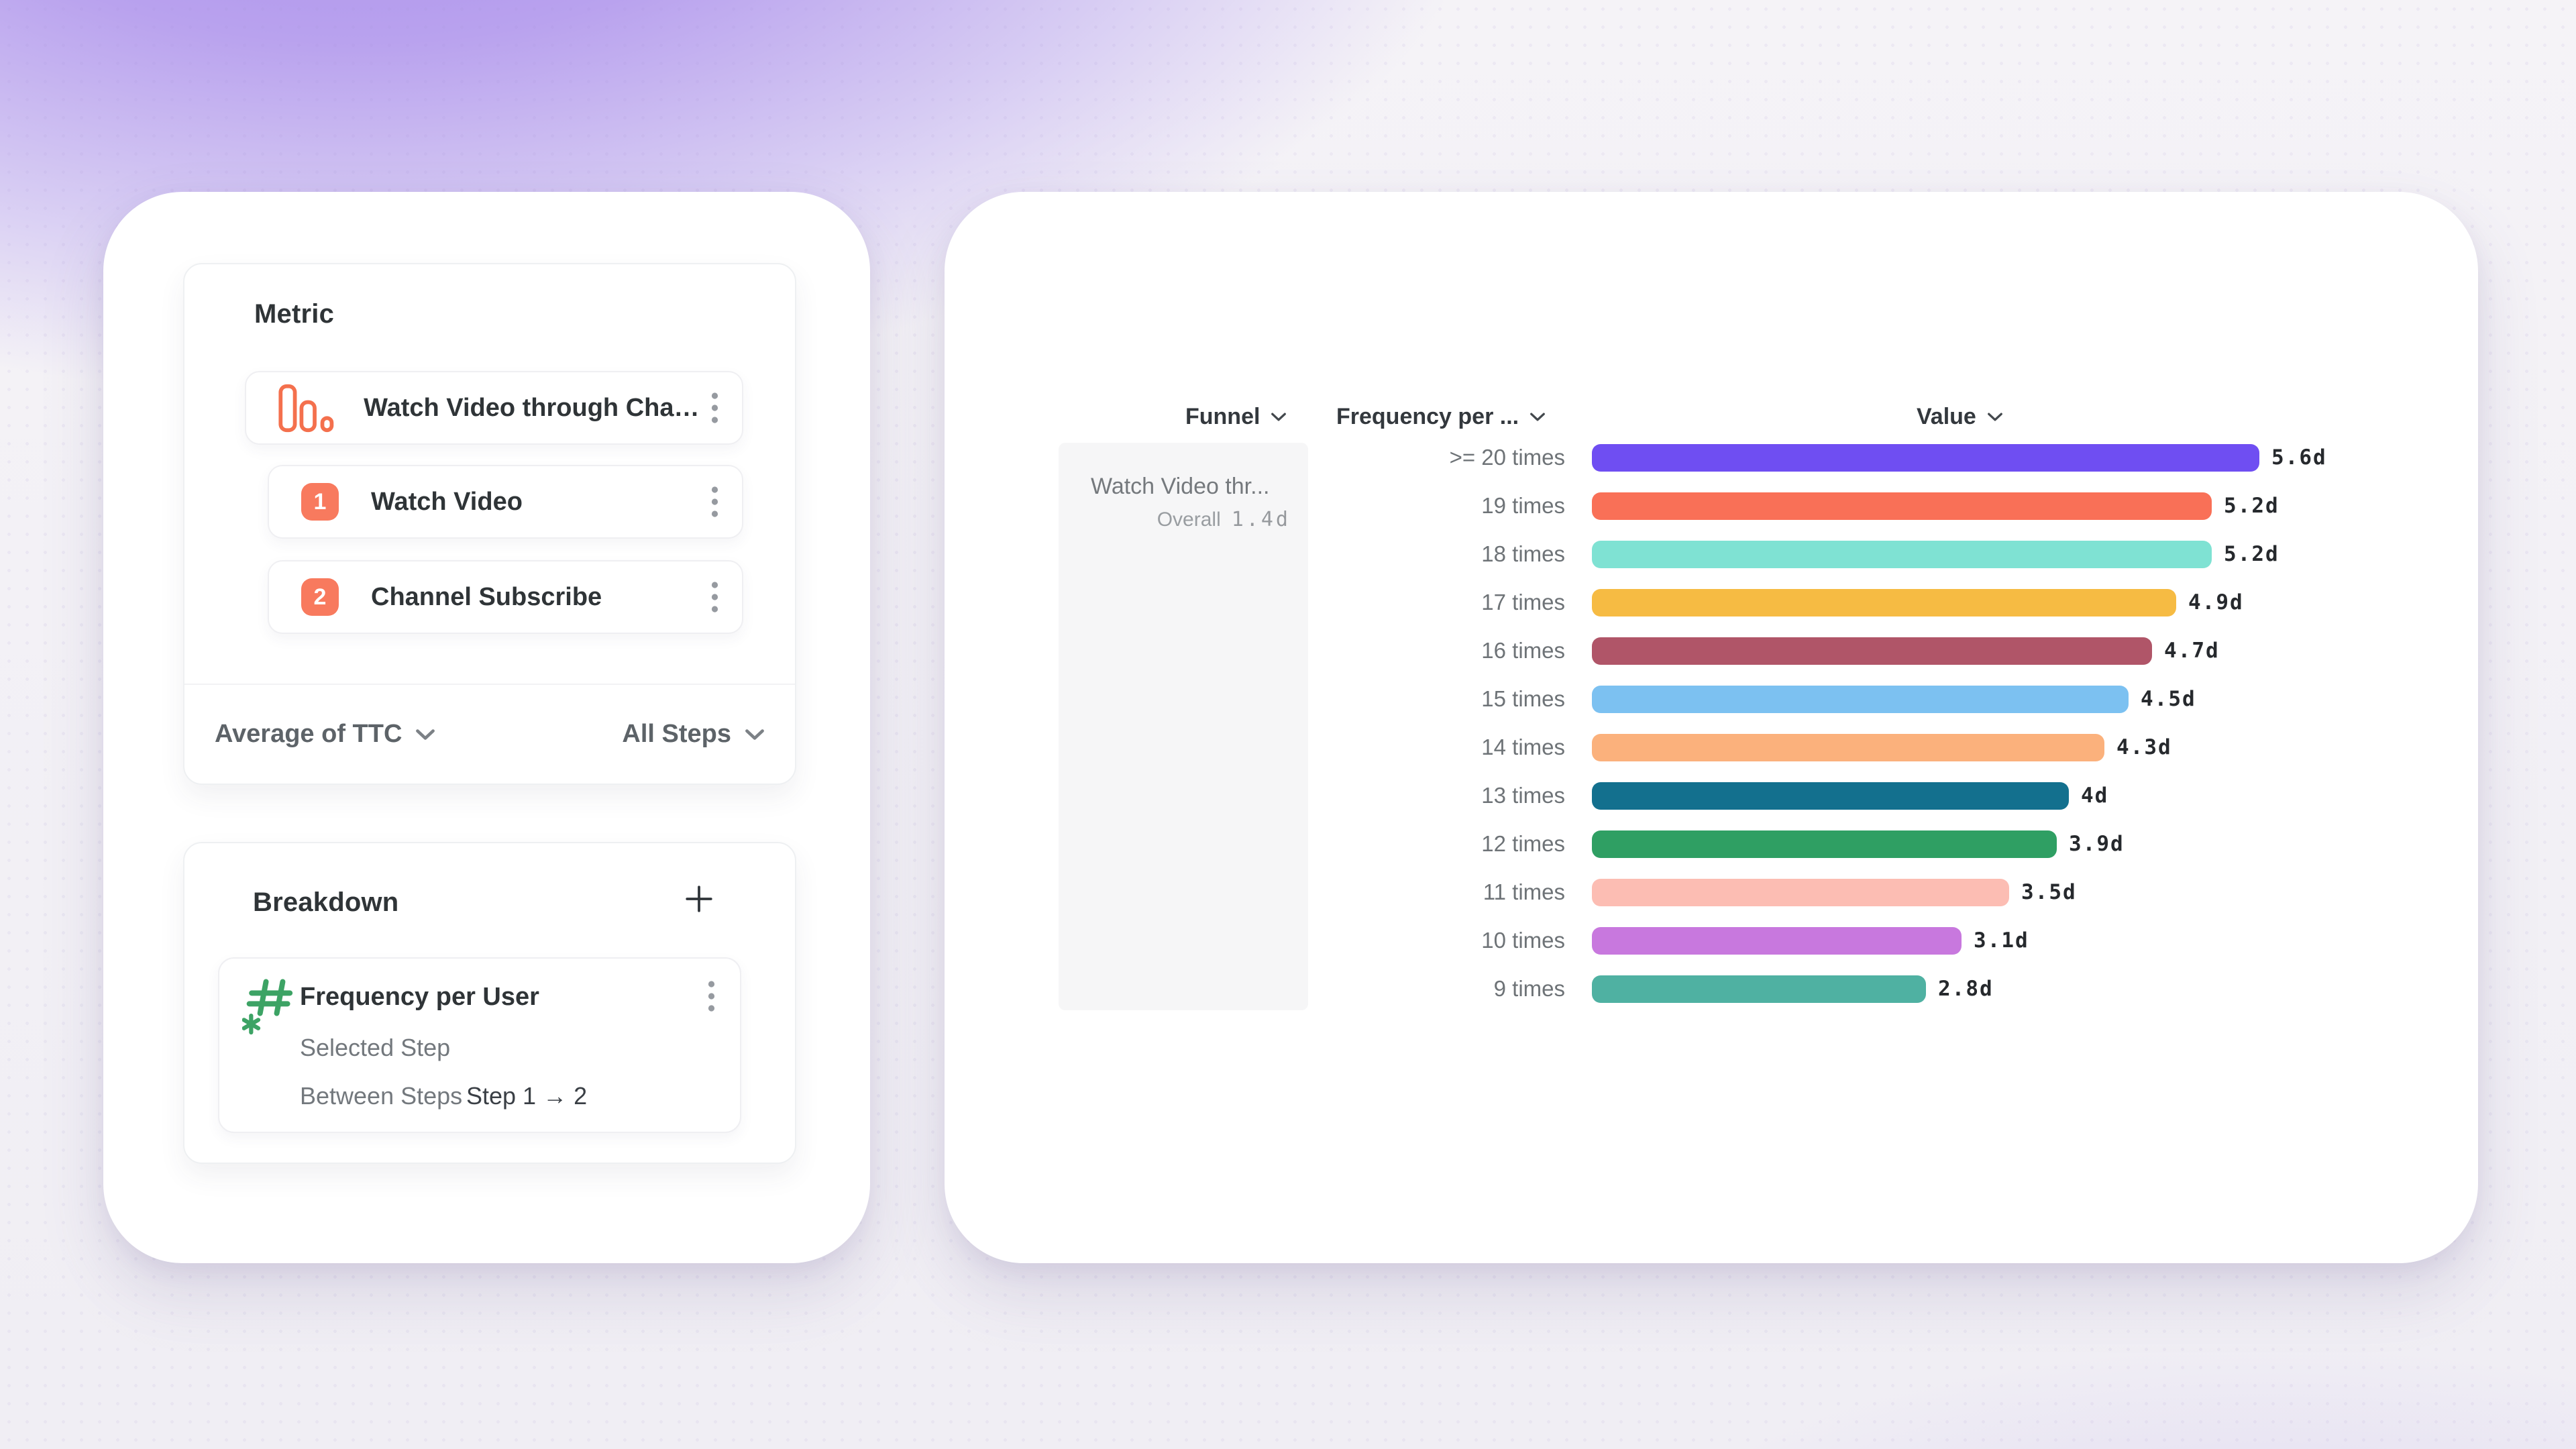  Describe the element at coordinates (381, 1096) in the screenshot. I see `breakdown-detail-label: Between Steps` at that location.